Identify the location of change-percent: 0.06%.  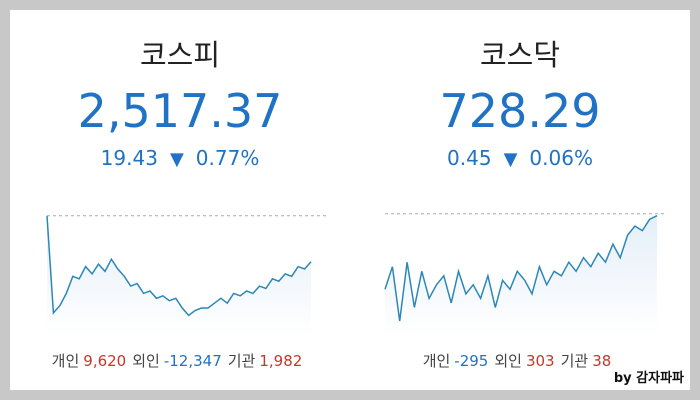
(561, 158).